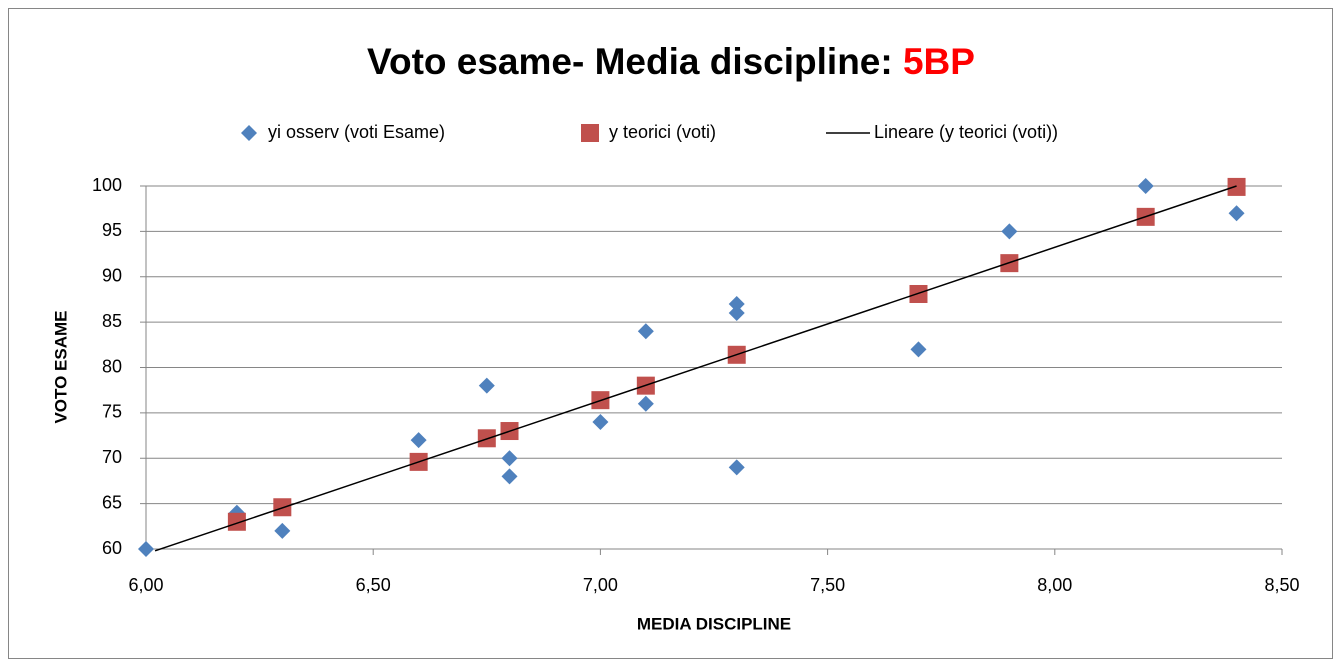 The width and height of the screenshot is (1341, 667). Describe the element at coordinates (600, 585) in the screenshot. I see `x-tick-label: 7,00` at that location.